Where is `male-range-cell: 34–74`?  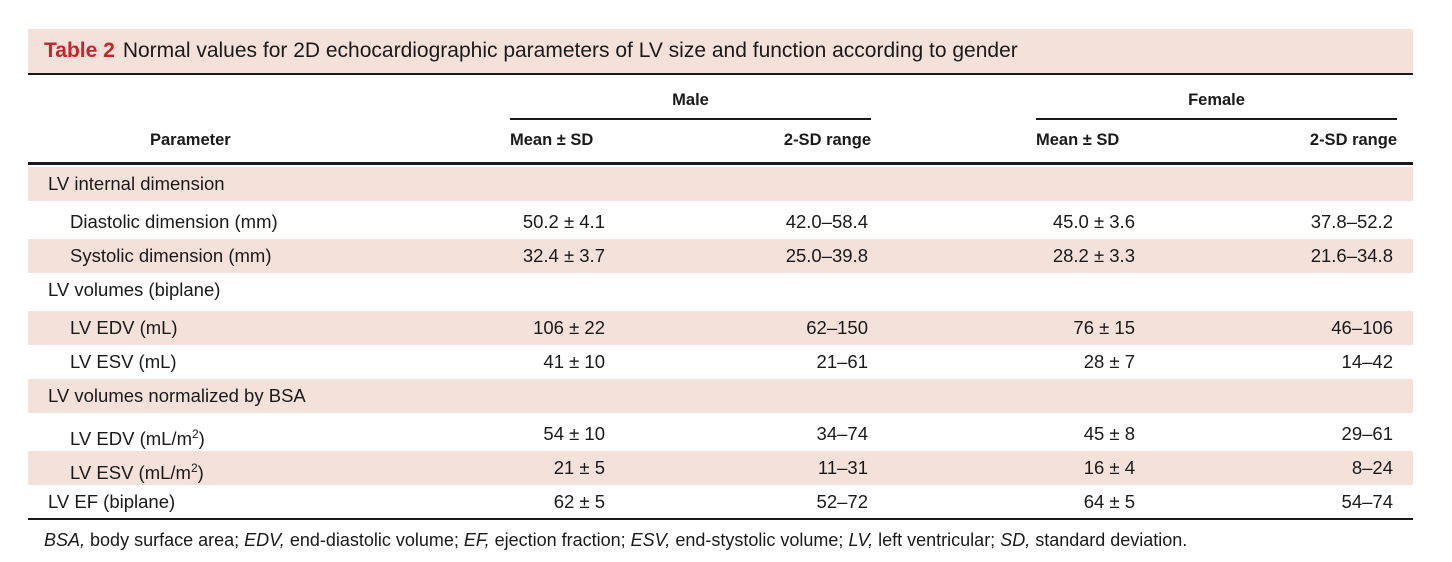 male-range-cell: 34–74 is located at coordinates (842, 433).